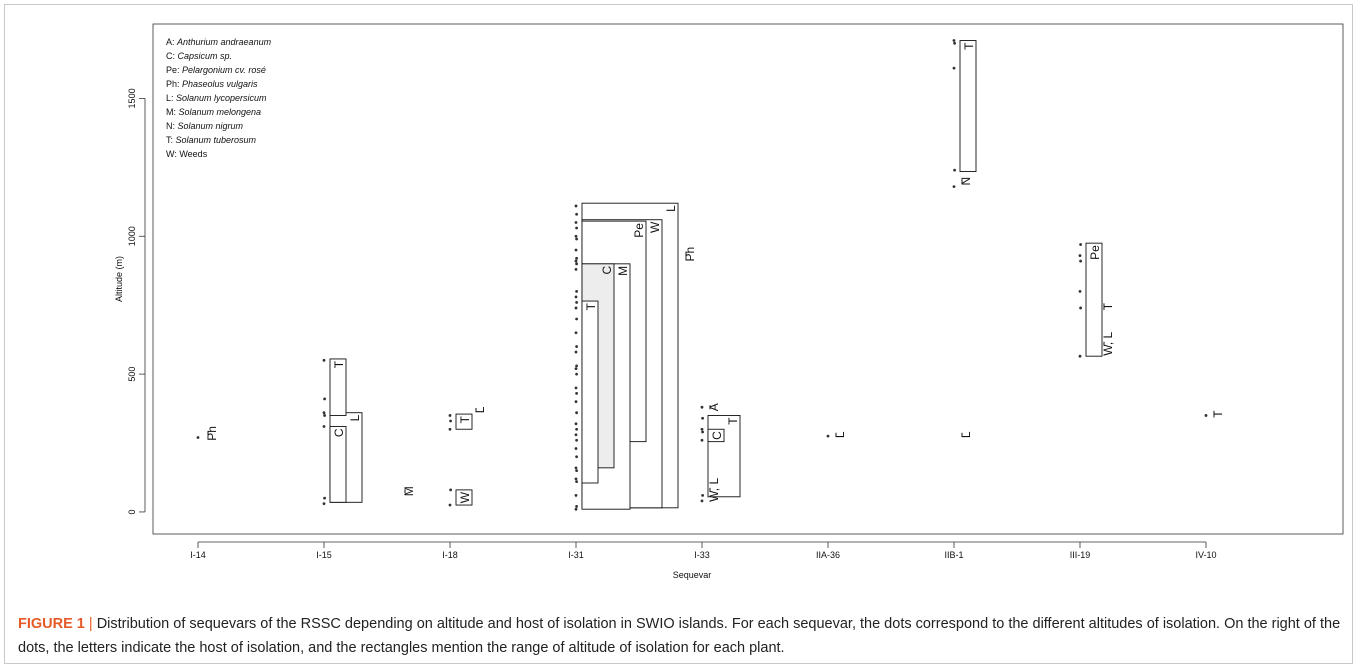 The height and width of the screenshot is (668, 1357). What do you see at coordinates (324, 555) in the screenshot?
I see `x-tick-label: I-15` at bounding box center [324, 555].